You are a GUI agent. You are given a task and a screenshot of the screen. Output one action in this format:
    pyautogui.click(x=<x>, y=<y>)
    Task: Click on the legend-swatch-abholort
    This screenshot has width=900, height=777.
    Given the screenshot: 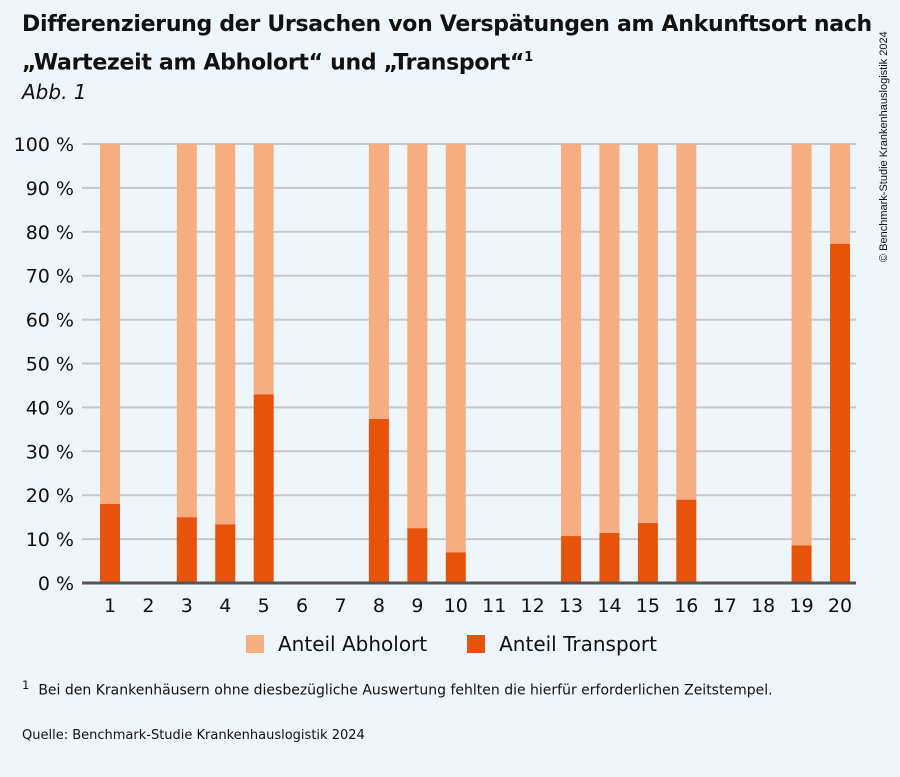 What is the action you would take?
    pyautogui.click(x=255, y=644)
    